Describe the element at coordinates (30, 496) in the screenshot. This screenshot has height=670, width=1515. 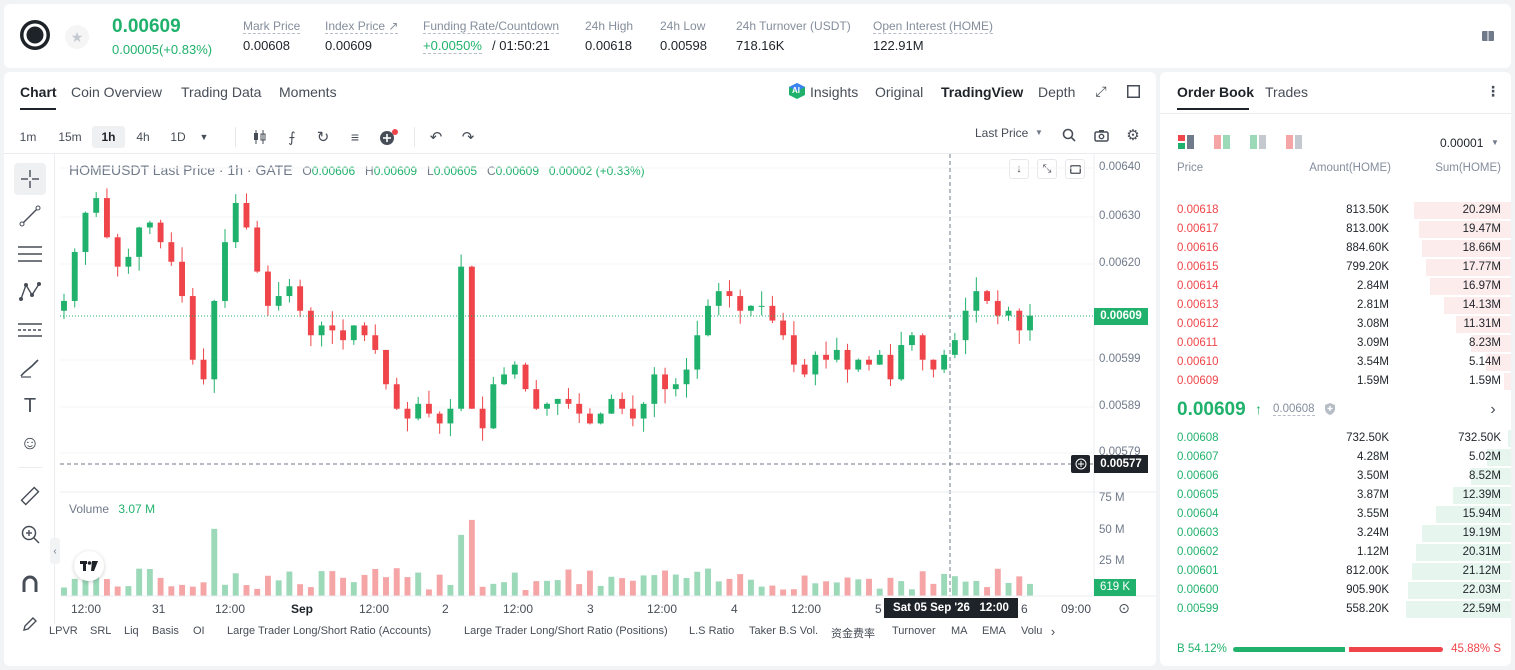
I see `ruler-tool-icon` at that location.